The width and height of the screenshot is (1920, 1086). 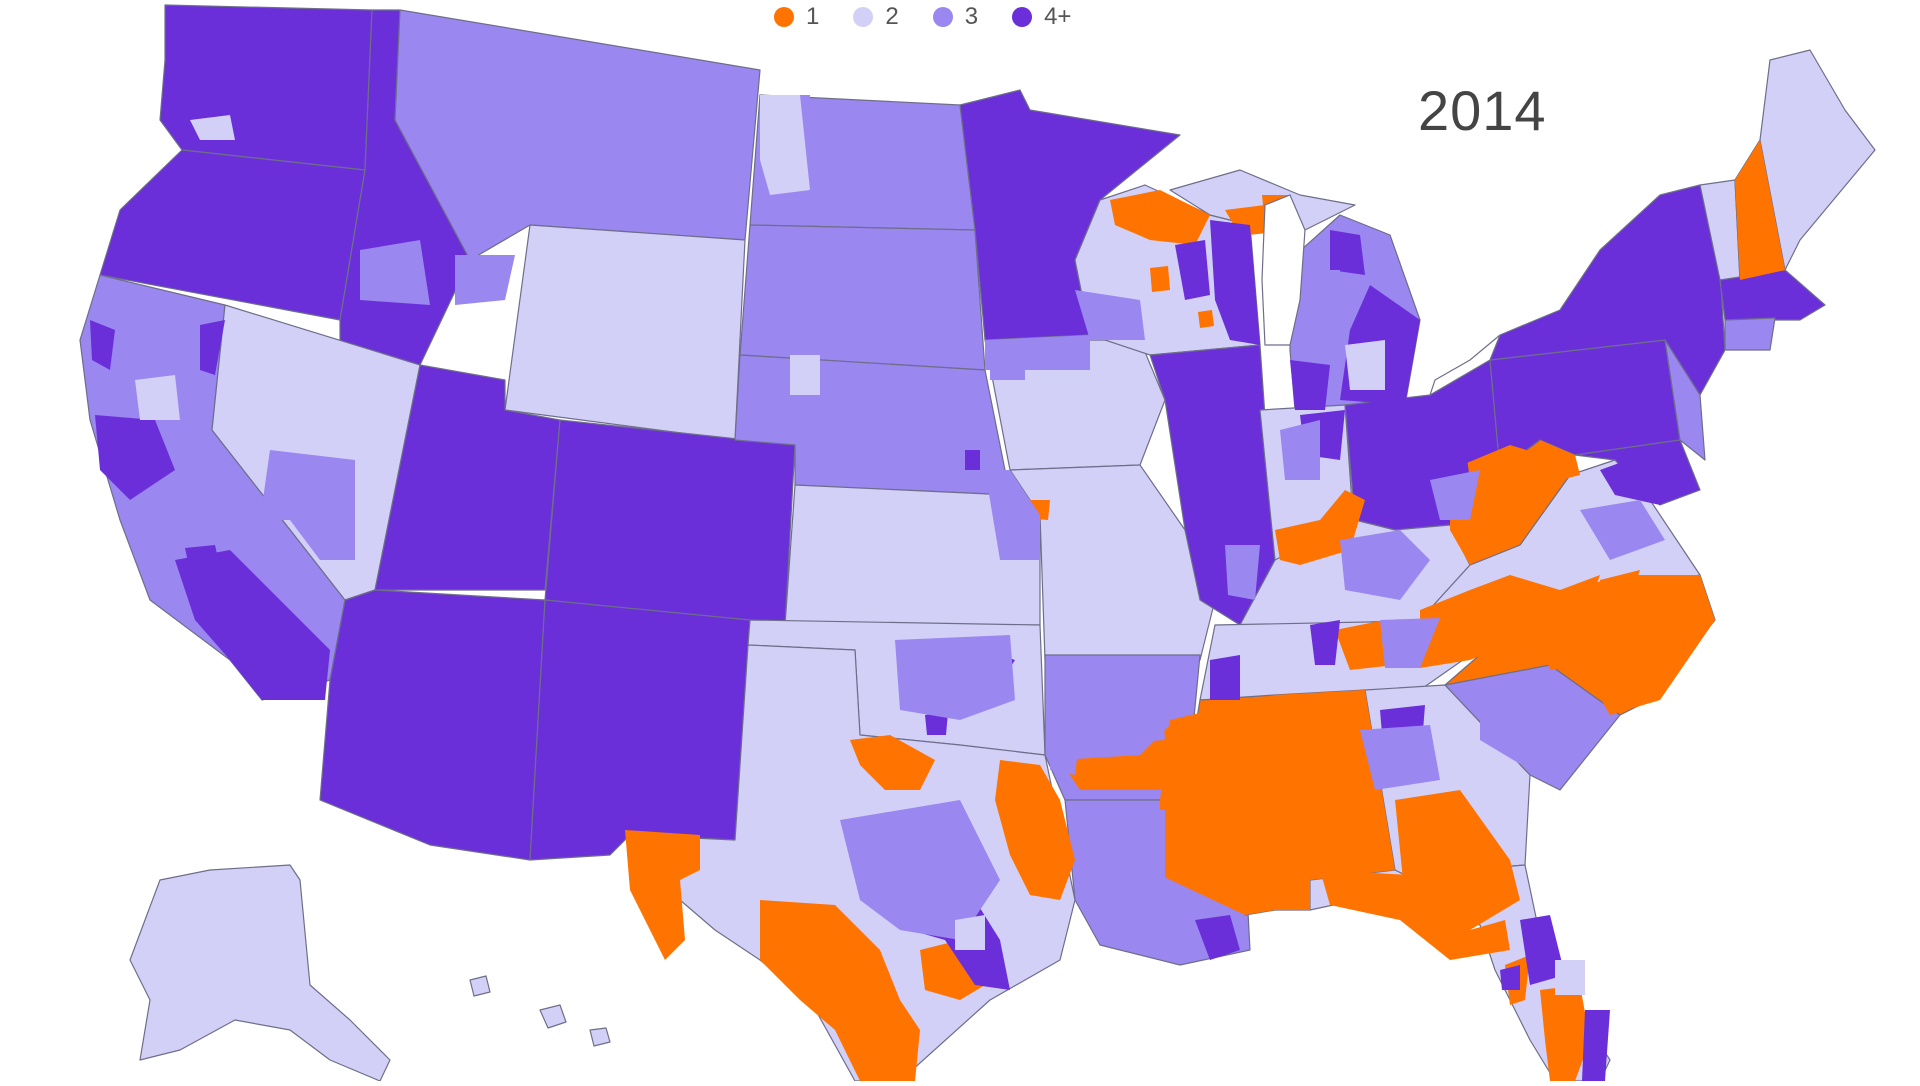 I want to click on region-fl-east, so click(x=1542, y=950).